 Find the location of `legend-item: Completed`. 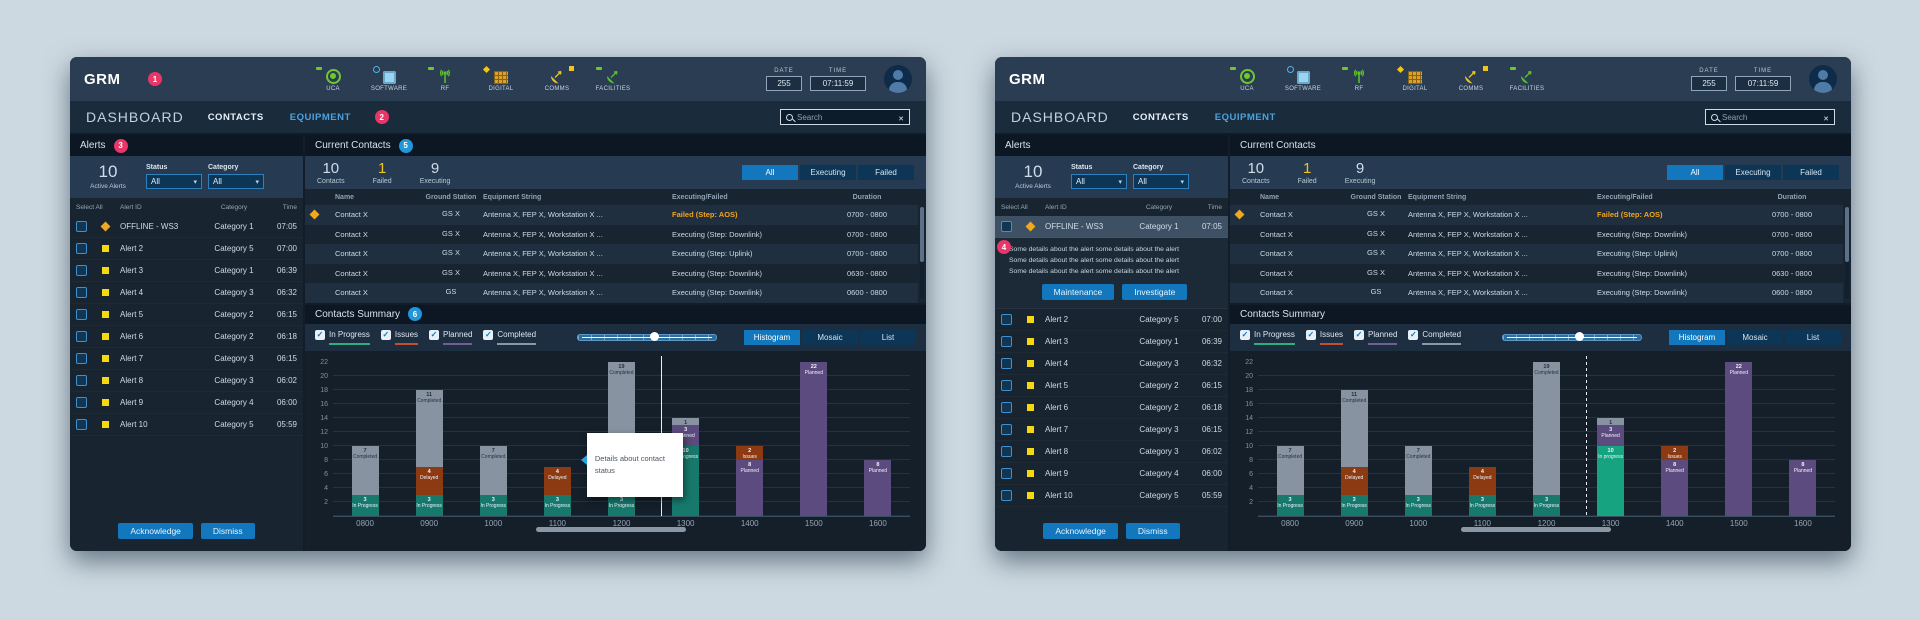

legend-item: Completed is located at coordinates (1435, 337).